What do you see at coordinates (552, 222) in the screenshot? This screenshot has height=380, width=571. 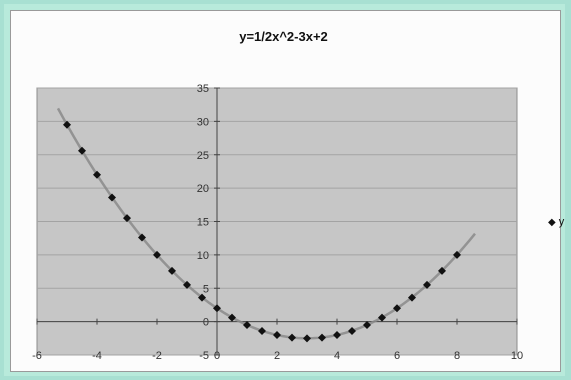 I see `legend-marker-diamond-icon: ◆` at bounding box center [552, 222].